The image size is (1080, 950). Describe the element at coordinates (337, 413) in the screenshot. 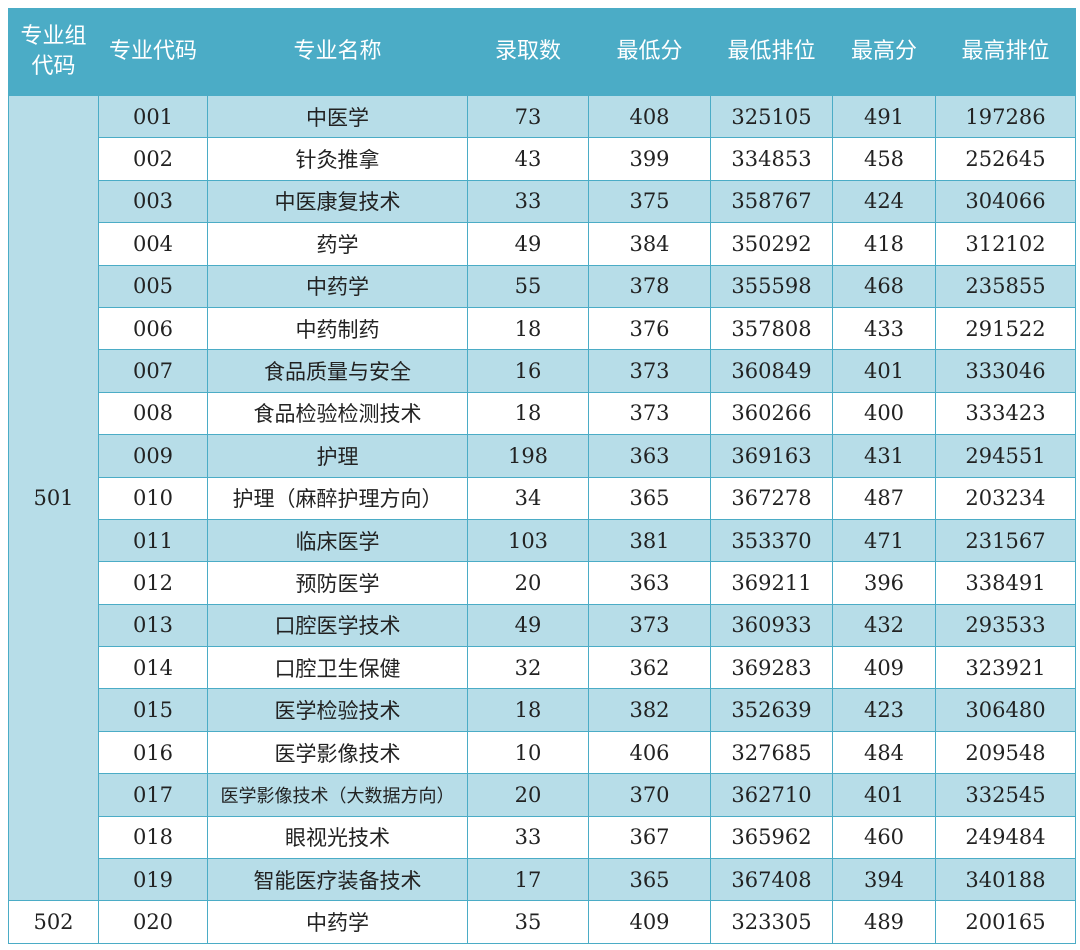

I see `cell: 食品检验检测技术` at that location.